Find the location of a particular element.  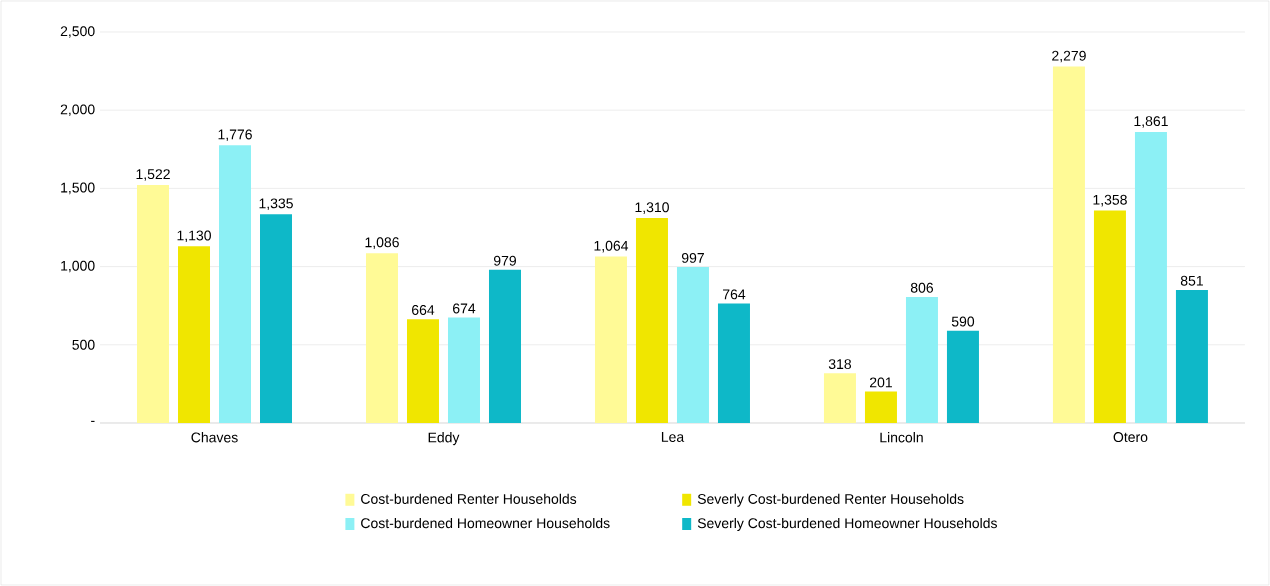

data-label: 979 is located at coordinates (504, 260).